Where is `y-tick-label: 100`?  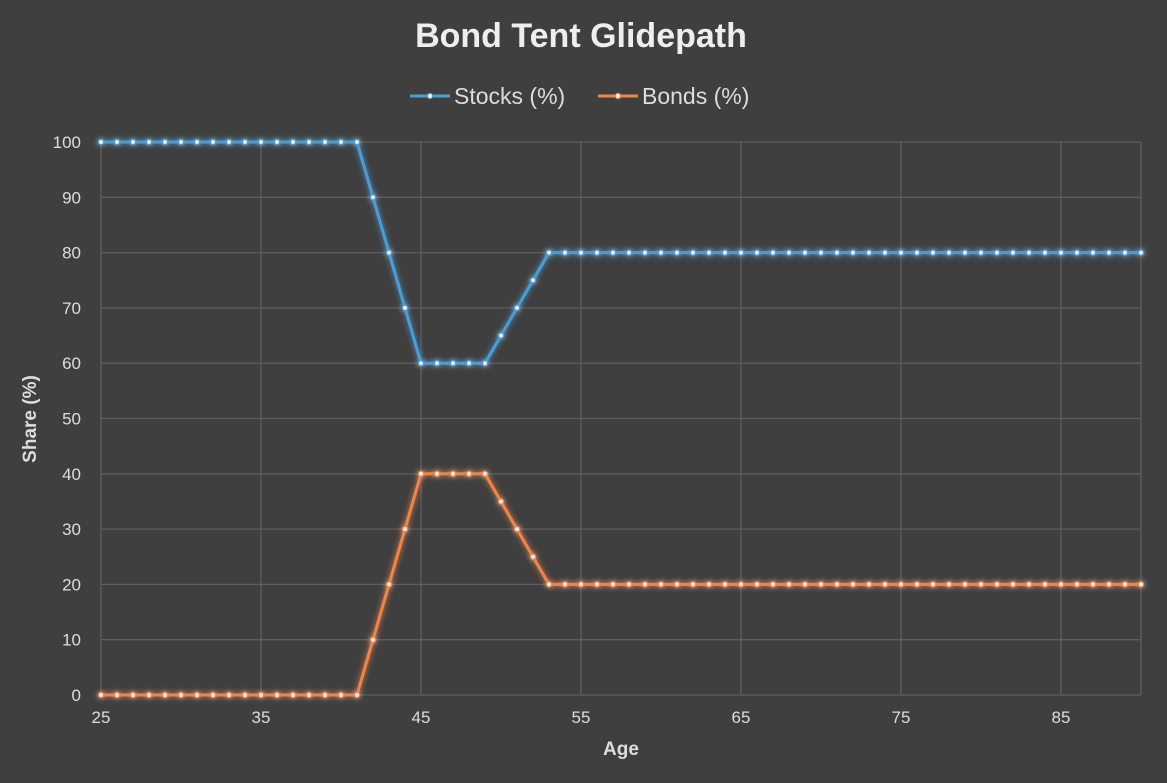 y-tick-label: 100 is located at coordinates (67, 142).